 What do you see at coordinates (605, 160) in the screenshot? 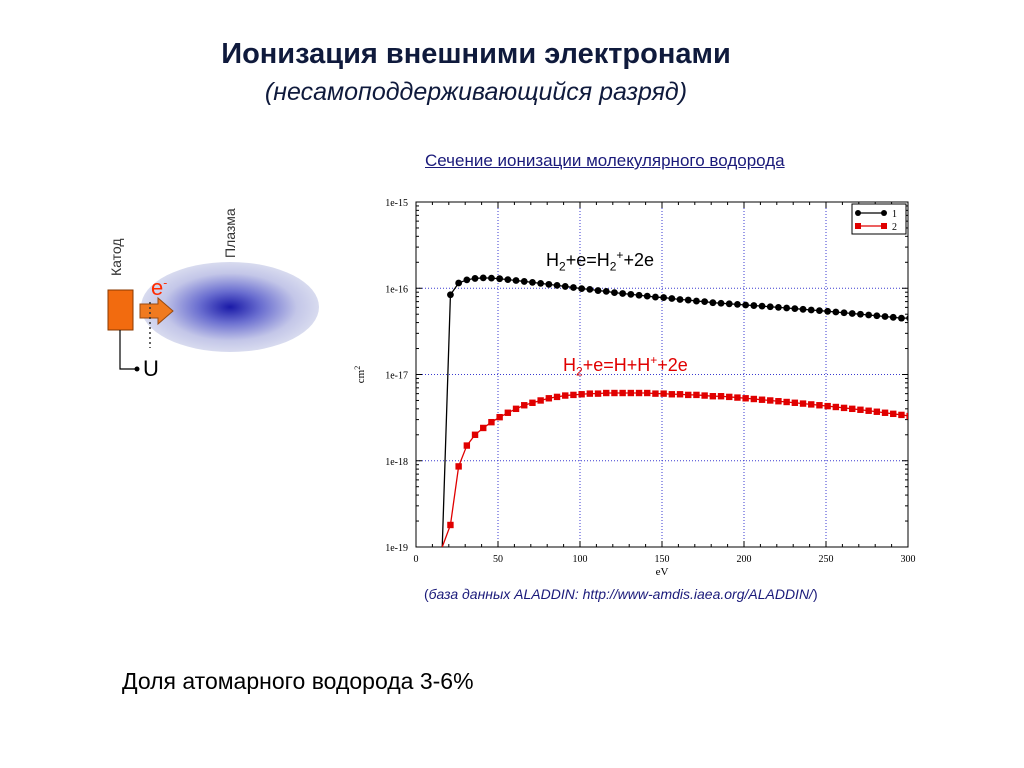
I see `chart-title: Сечение ионизации молекулярного водорода` at bounding box center [605, 160].